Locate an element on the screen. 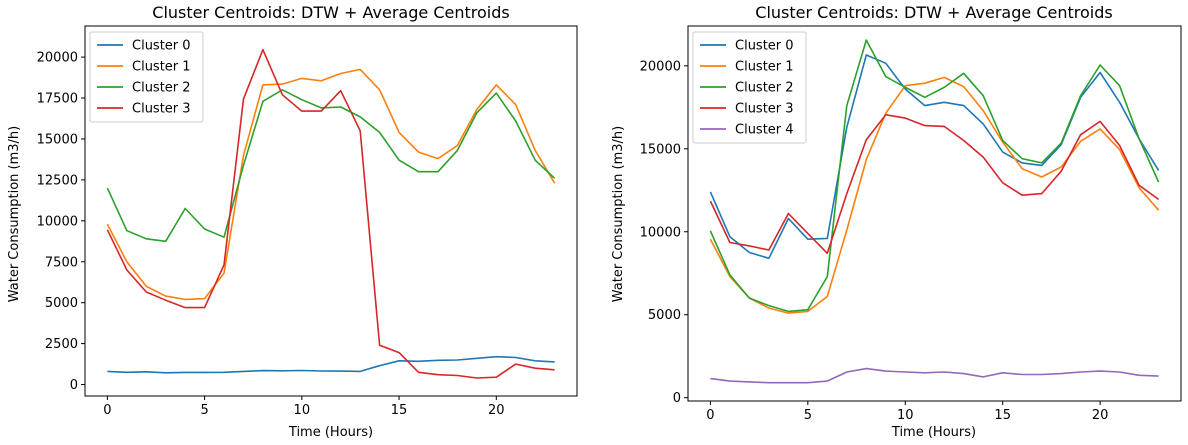 The image size is (1188, 445). legend: Cluster 0 Cluster 1 Cluster 2 Cluster 3 is located at coordinates (146, 77).